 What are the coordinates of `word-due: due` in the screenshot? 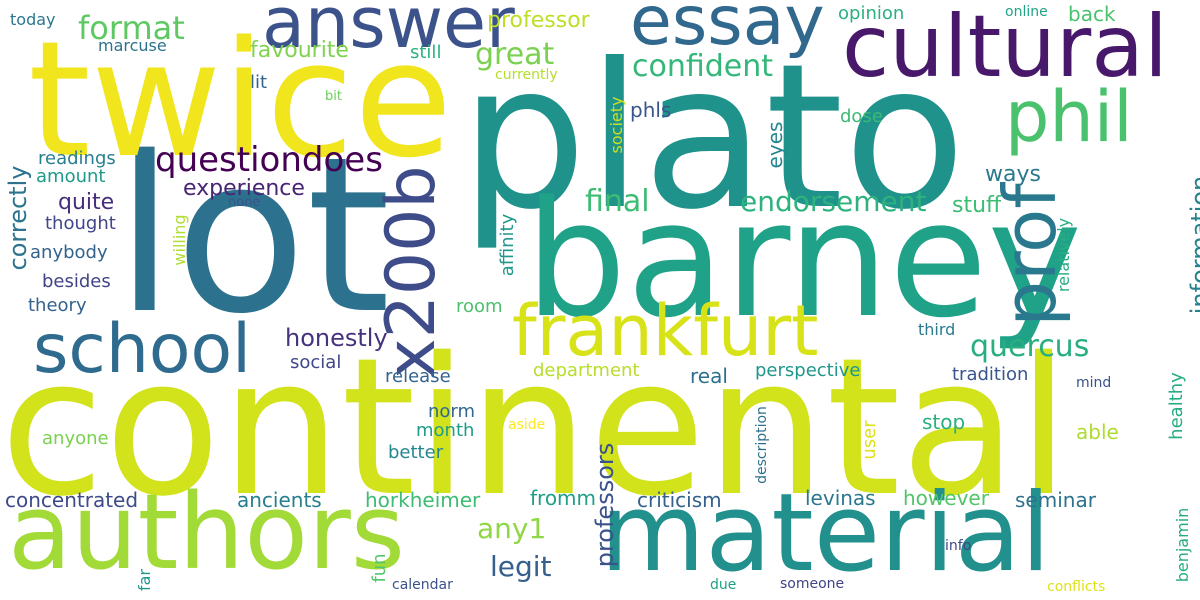 It's located at (723, 585).